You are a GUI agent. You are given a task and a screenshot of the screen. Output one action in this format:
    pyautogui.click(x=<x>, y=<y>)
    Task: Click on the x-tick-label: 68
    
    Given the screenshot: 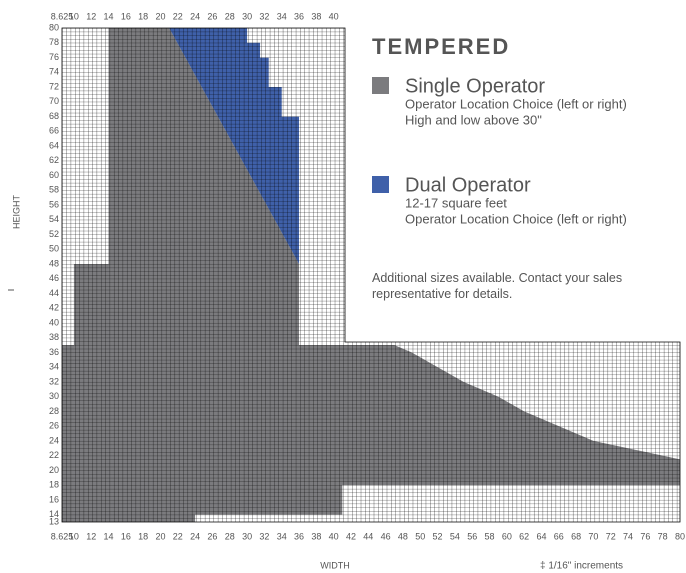 What is the action you would take?
    pyautogui.click(x=576, y=536)
    